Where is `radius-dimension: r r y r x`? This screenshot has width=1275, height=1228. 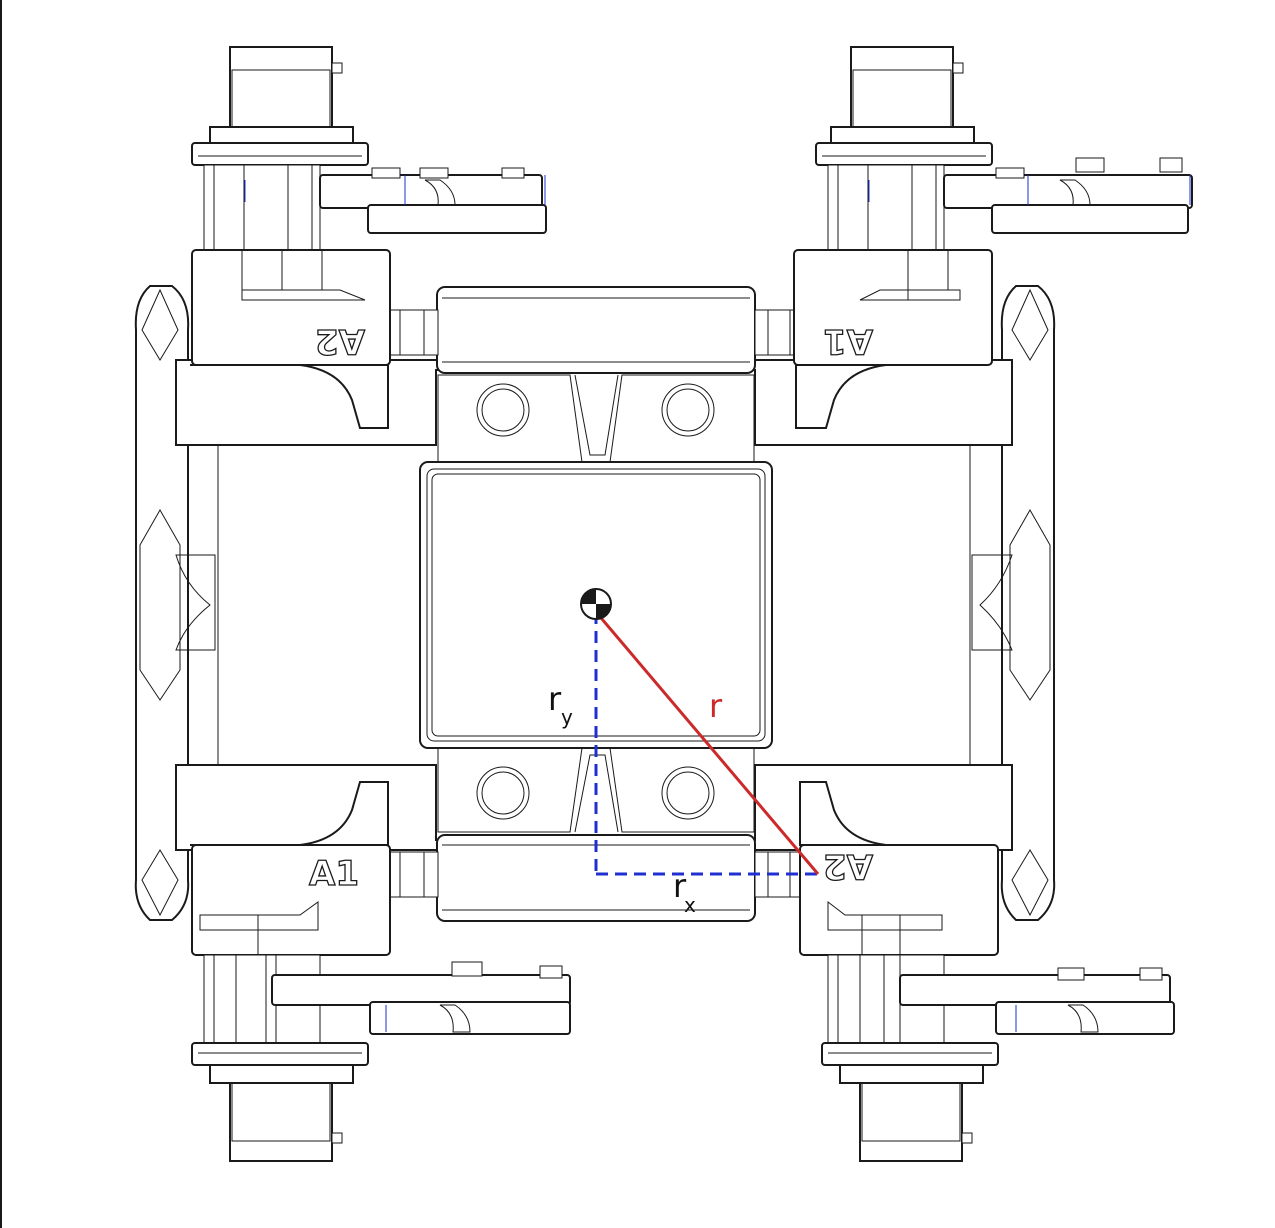
radius-dimension: r r y r x is located at coordinates (684, 752).